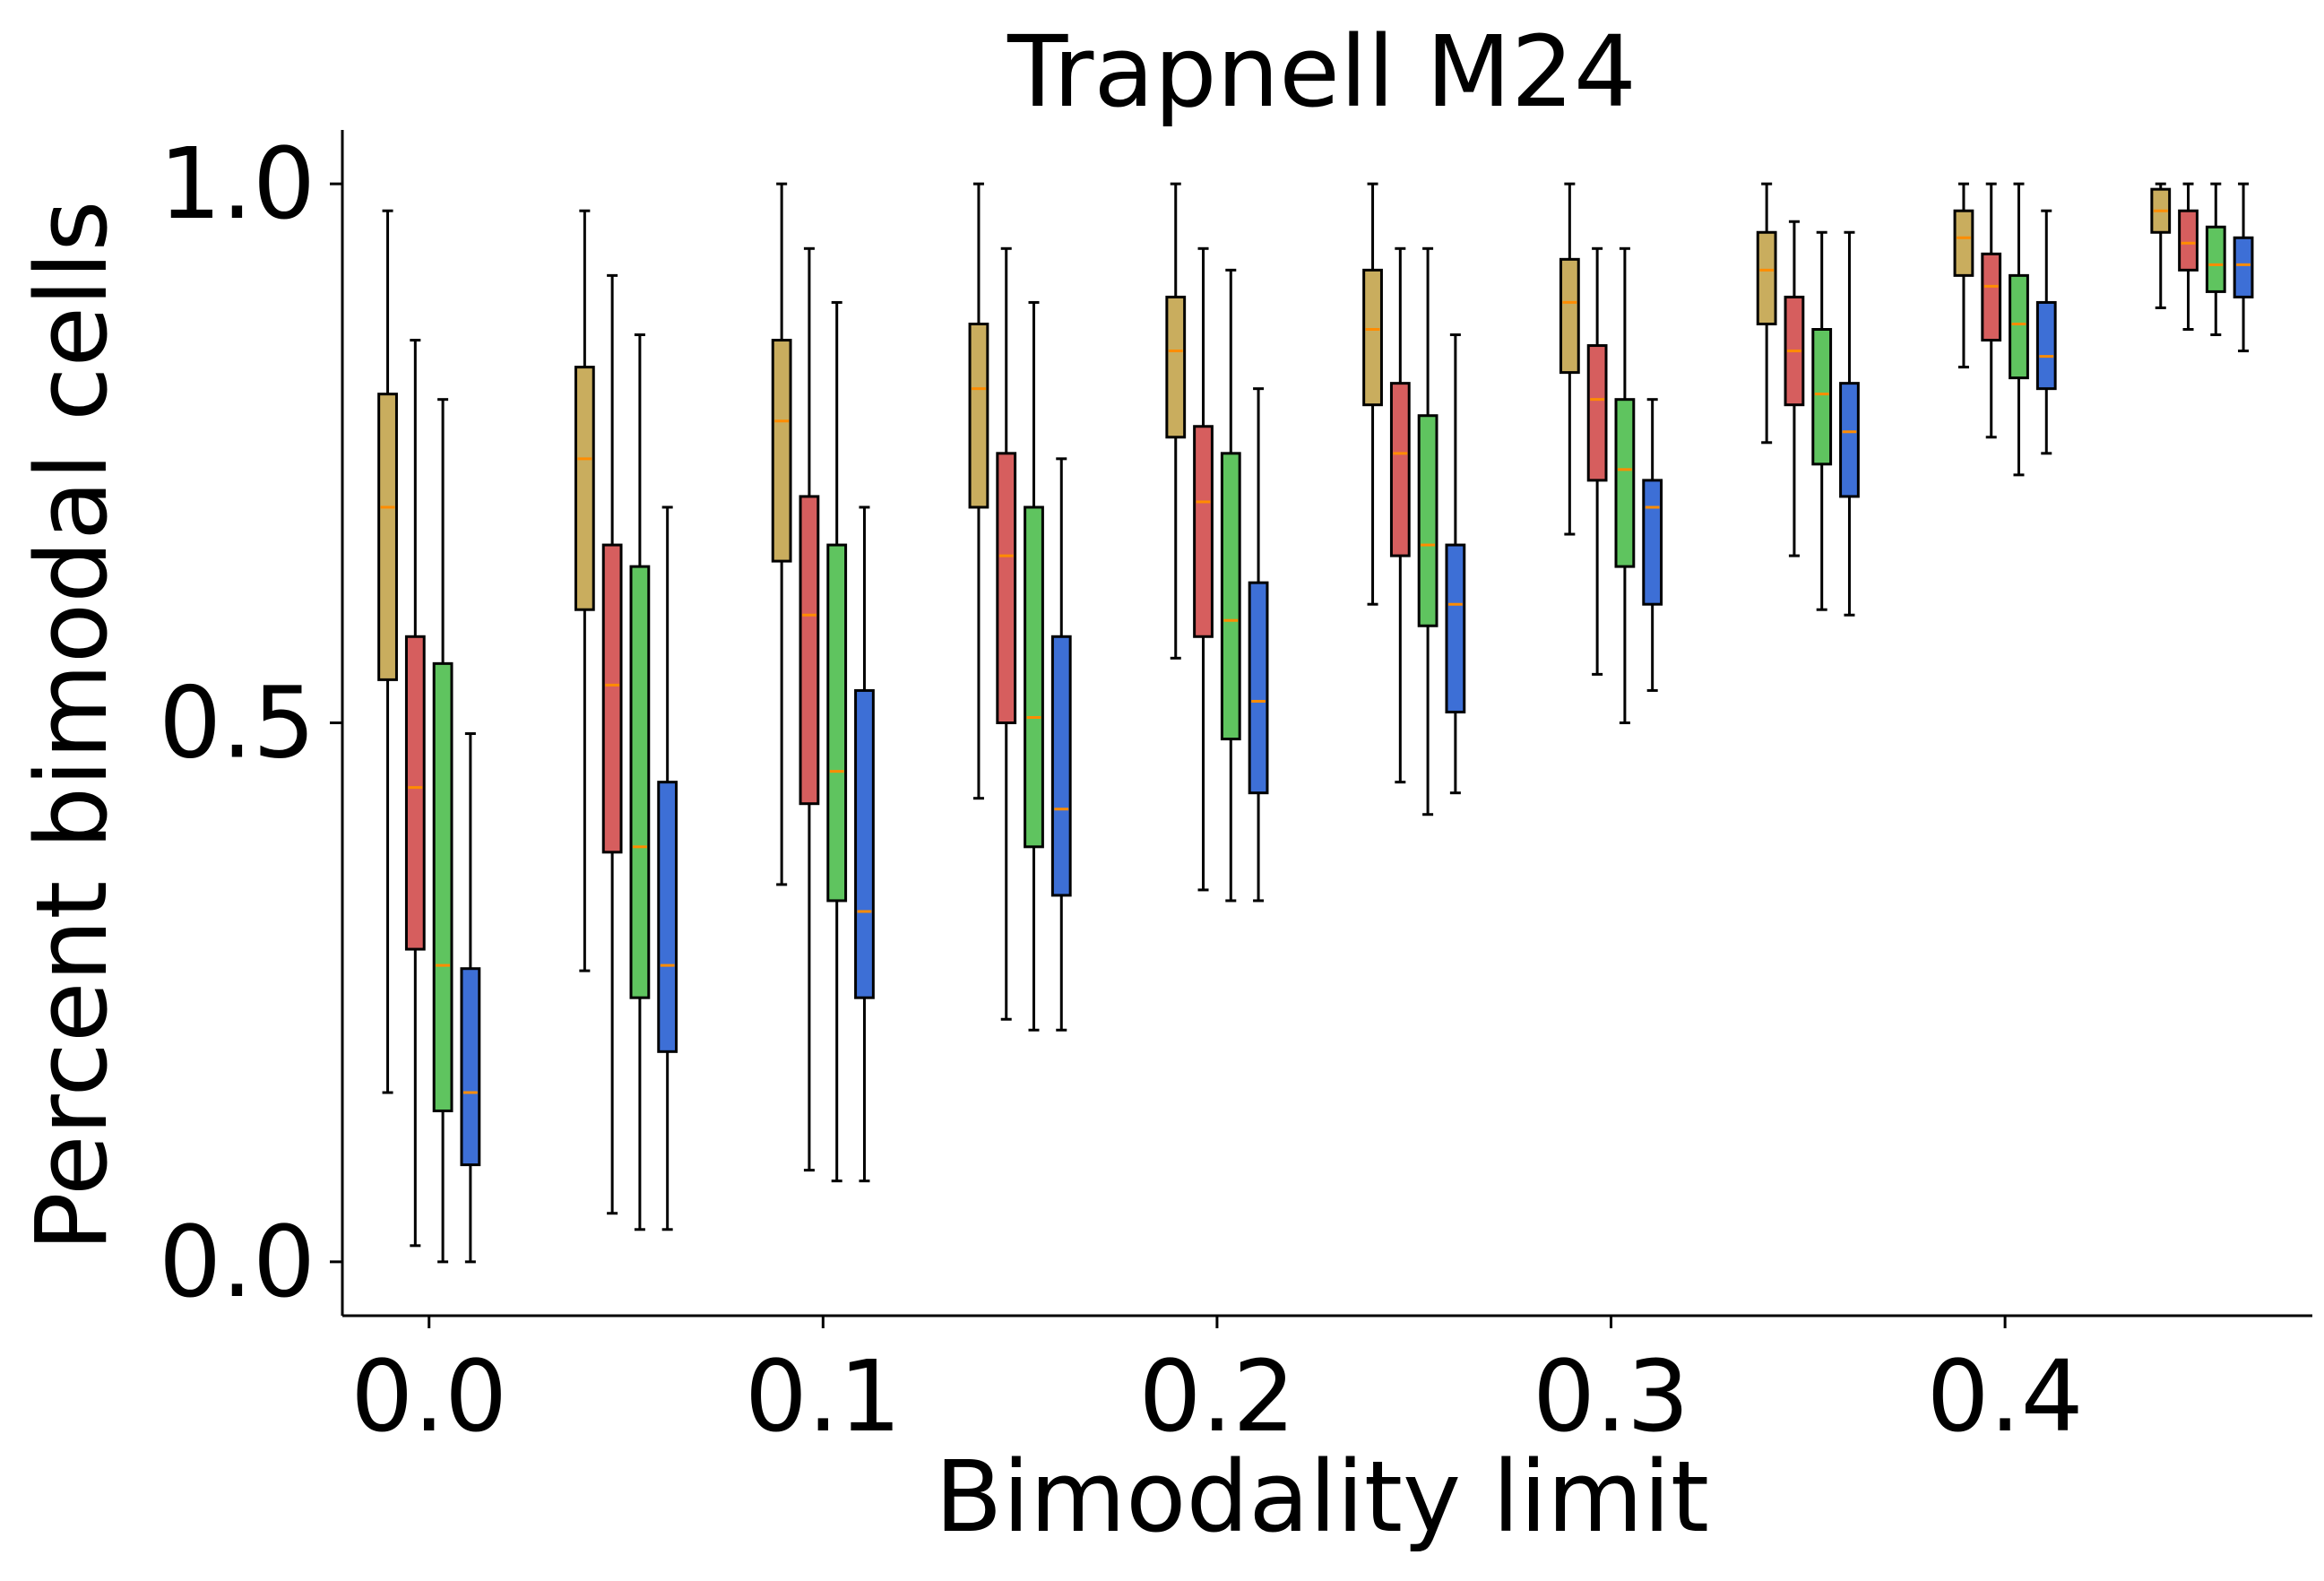 The height and width of the screenshot is (1581, 2324). I want to click on y-tick-label: 0.5, so click(237, 723).